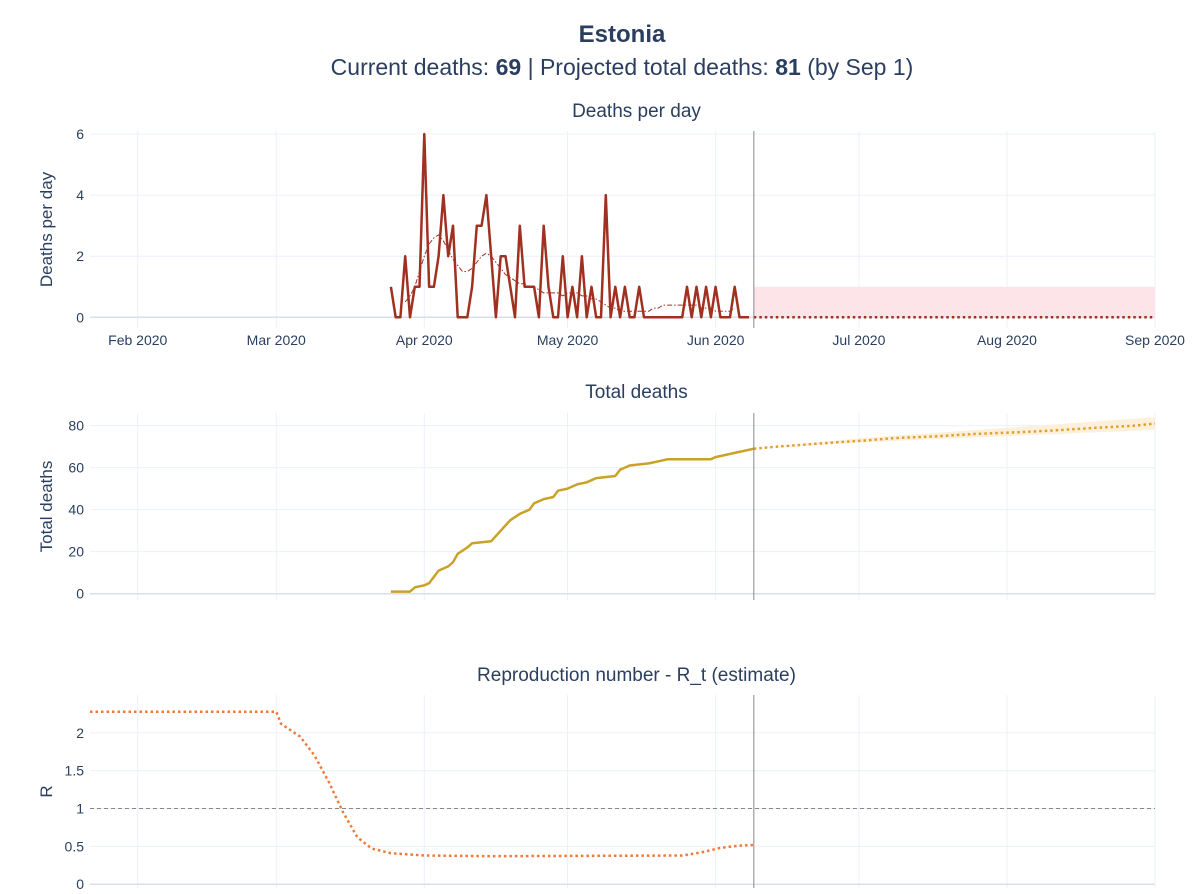  What do you see at coordinates (657, 67) in the screenshot?
I see `projected-deaths-label: Projected total deaths:` at bounding box center [657, 67].